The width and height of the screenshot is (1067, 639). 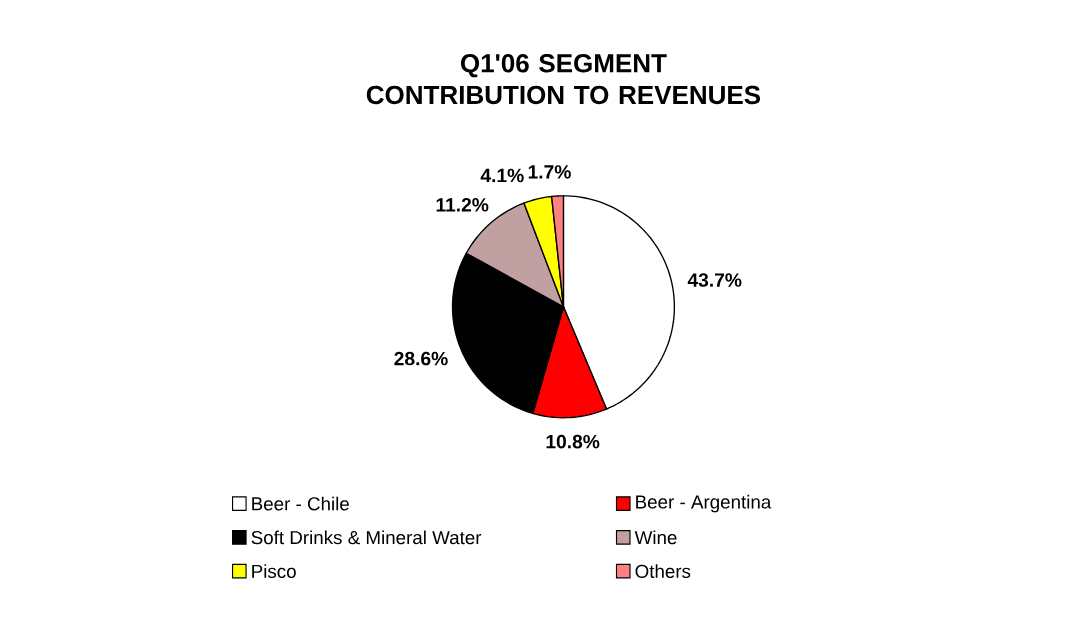 I want to click on legend-label: Wine, so click(x=655, y=537).